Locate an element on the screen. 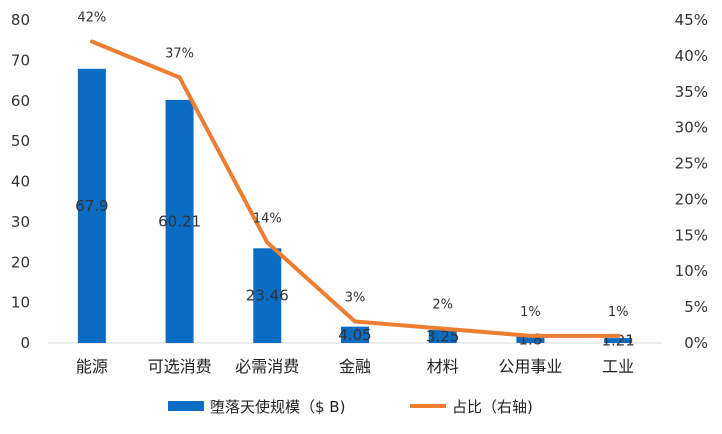 The image size is (722, 434). right-y-axis: 0% 5% 10% 15% 20% 25% 30% 35% 40% 45% is located at coordinates (691, 181).